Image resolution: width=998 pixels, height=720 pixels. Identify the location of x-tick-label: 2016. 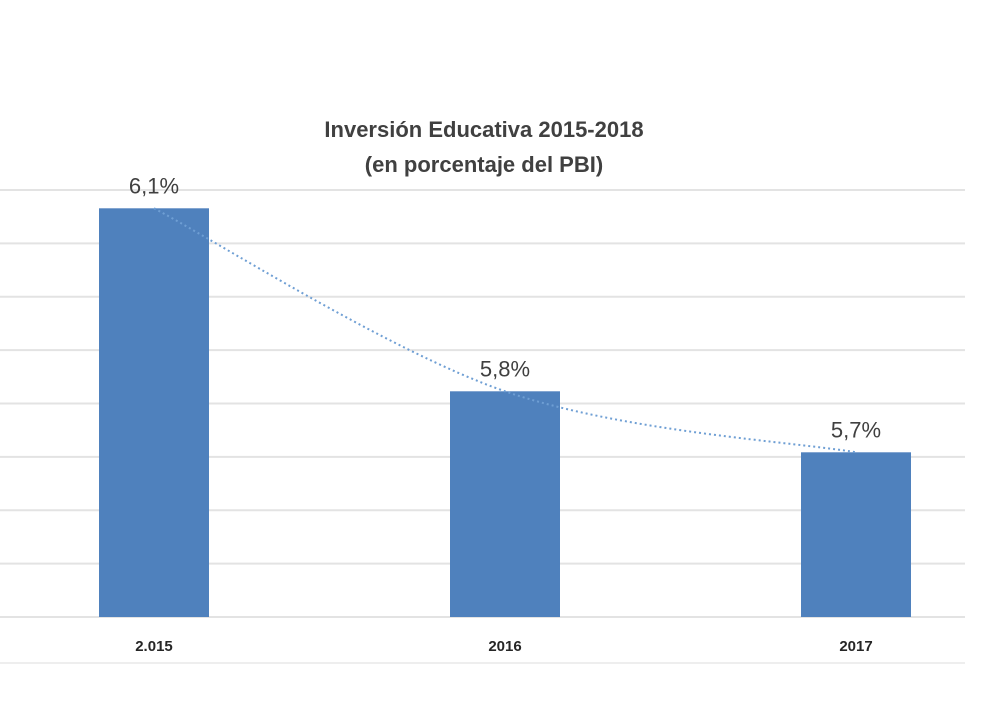
(504, 646).